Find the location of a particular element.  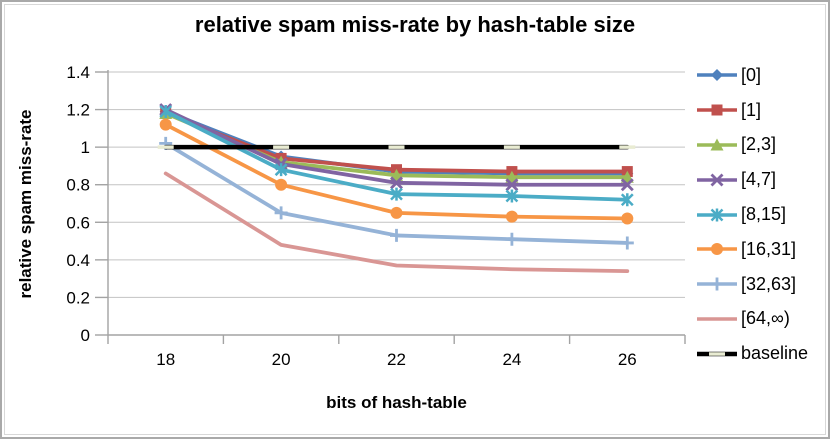

legend-item: [32,63] is located at coordinates (752, 284).